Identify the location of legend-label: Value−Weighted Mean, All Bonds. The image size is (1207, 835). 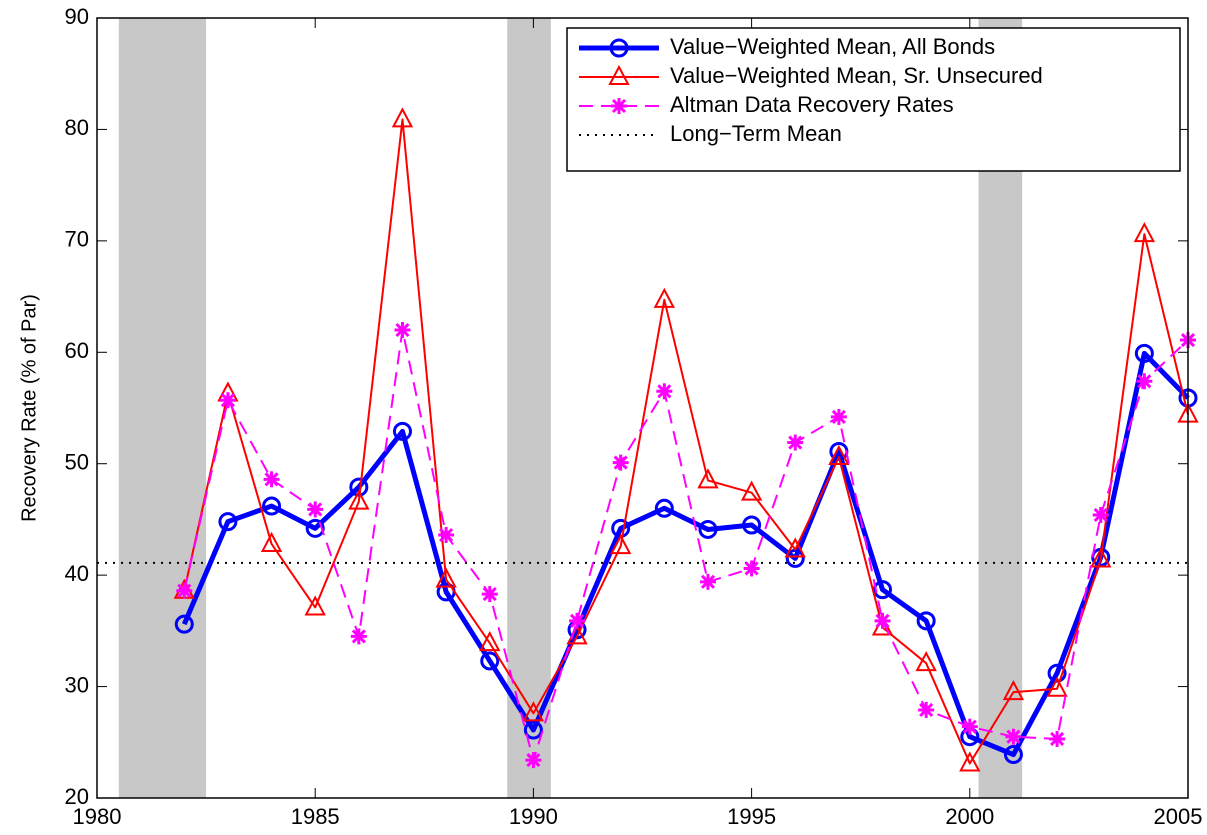
(832, 46).